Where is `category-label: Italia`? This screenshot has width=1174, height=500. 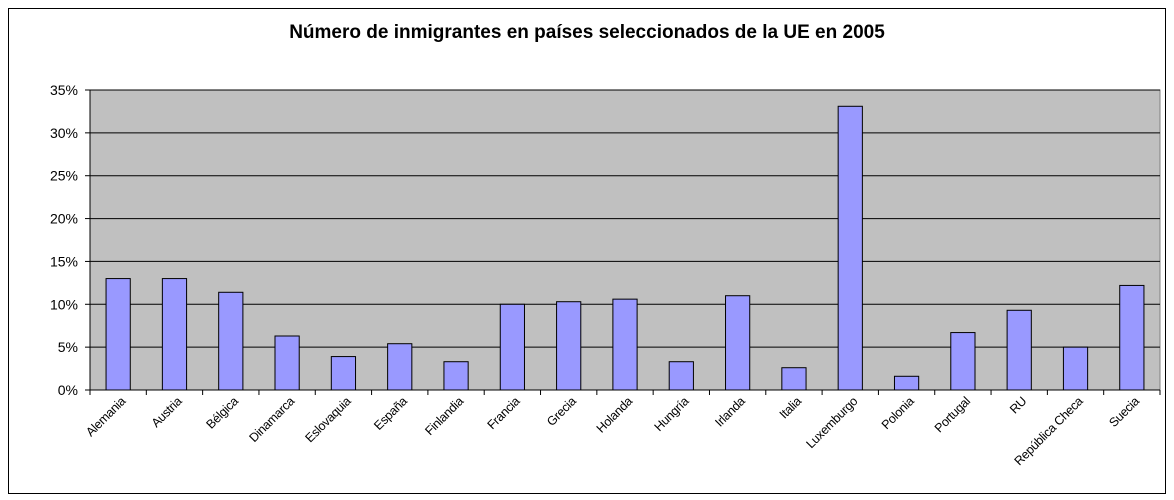 category-label: Italia is located at coordinates (791, 408).